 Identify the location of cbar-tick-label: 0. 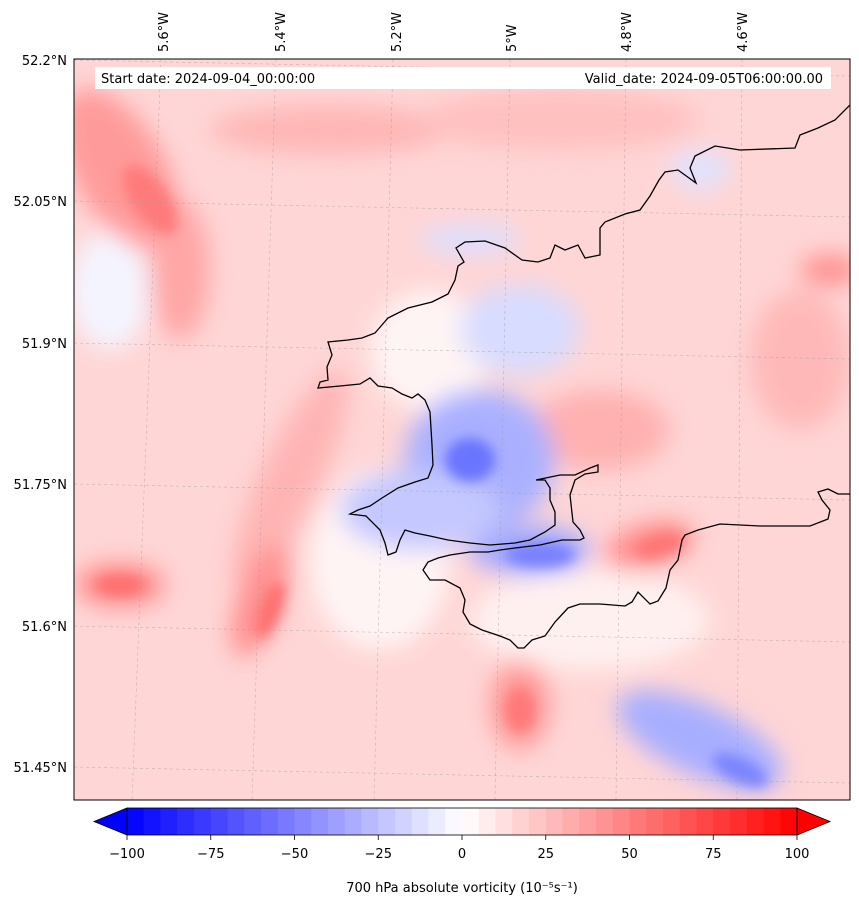
(462, 854).